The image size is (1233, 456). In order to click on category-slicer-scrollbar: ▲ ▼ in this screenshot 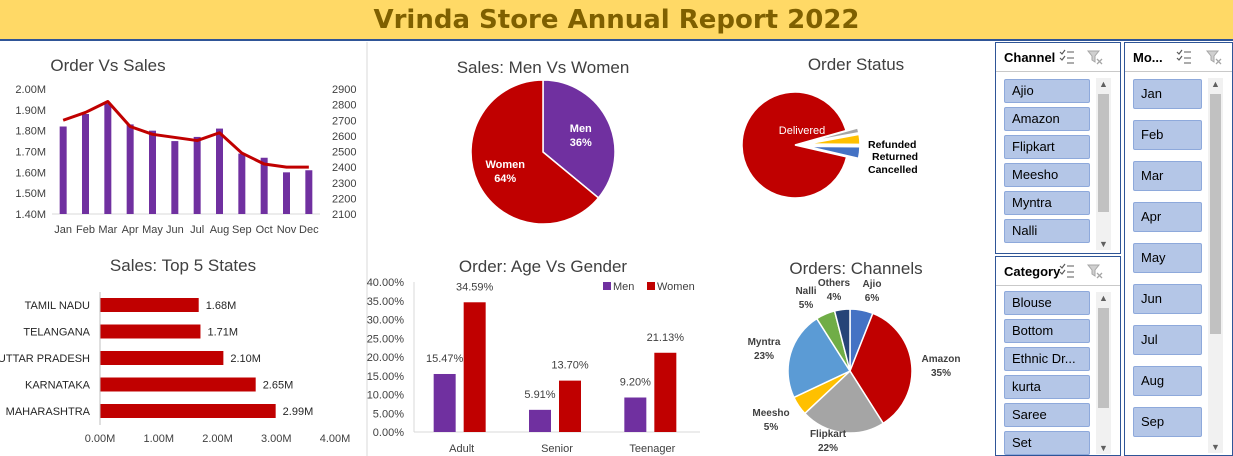, I will do `click(1103, 373)`.